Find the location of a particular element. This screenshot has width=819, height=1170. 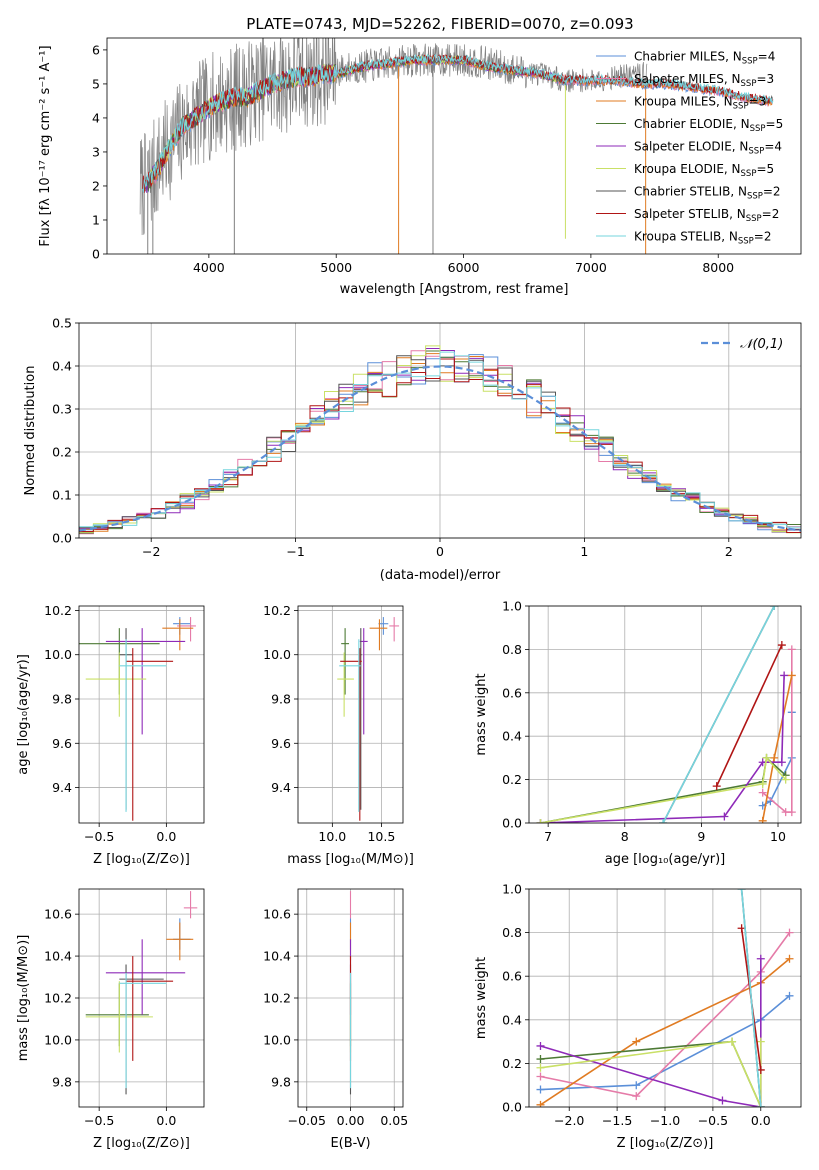

y-tick-label: 1.0 is located at coordinates (512, 889).